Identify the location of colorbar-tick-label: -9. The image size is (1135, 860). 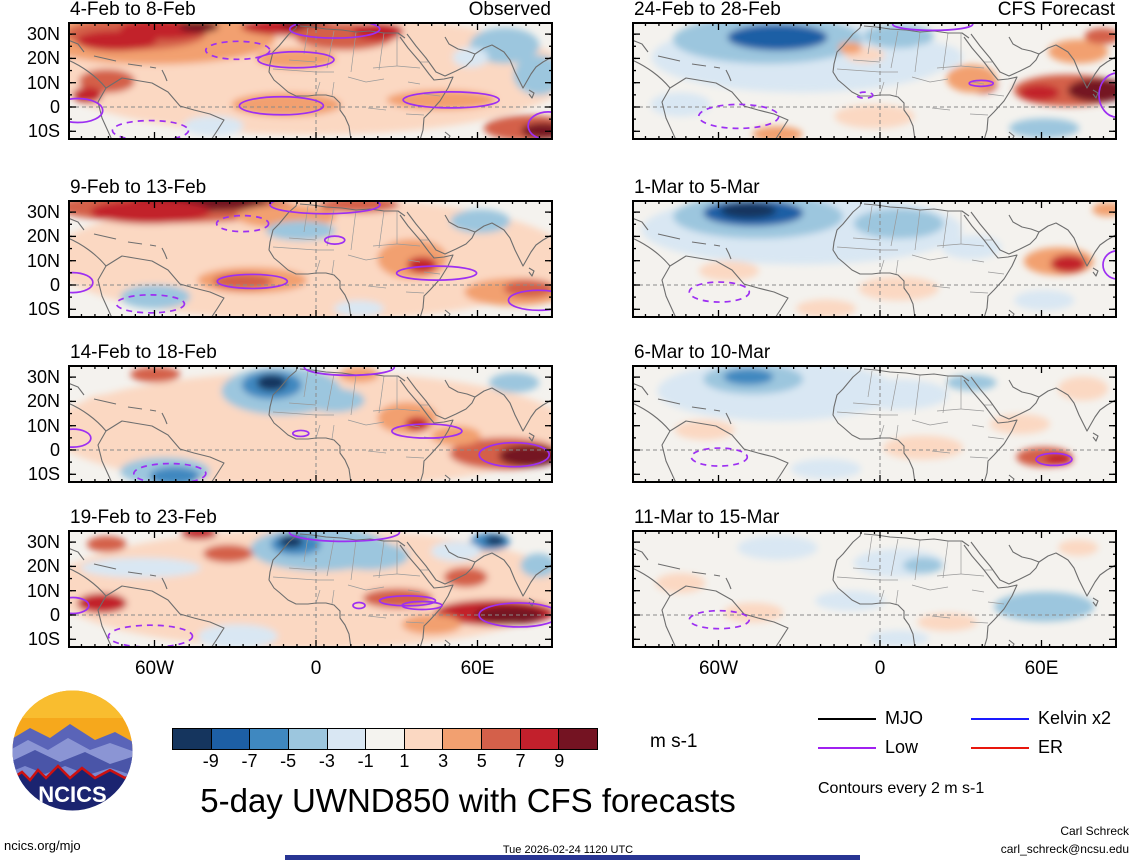
(210, 761).